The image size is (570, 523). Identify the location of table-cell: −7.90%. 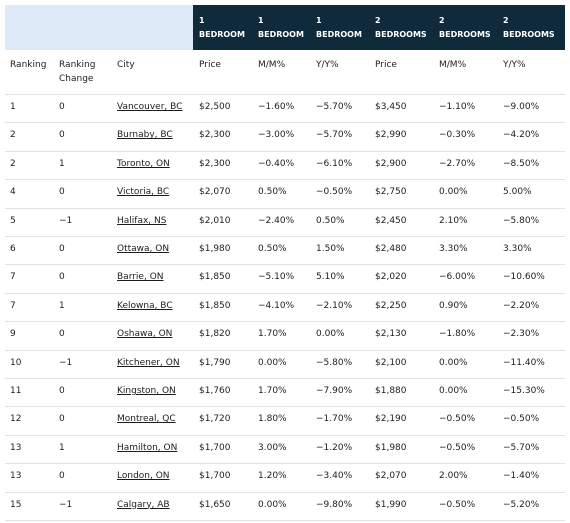
(334, 391).